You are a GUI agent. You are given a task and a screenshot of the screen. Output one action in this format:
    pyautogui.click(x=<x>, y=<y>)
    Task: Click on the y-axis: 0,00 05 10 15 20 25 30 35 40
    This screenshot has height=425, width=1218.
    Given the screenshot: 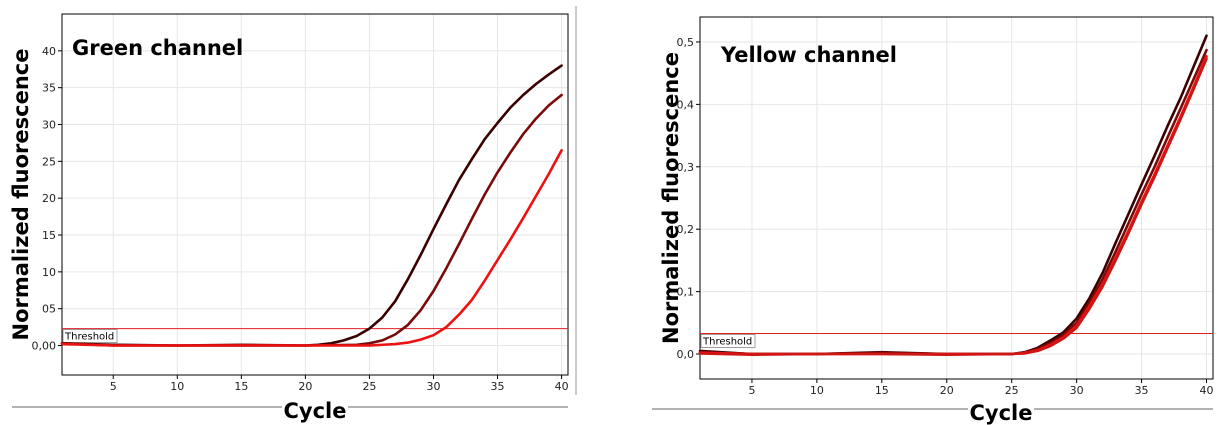 What is the action you would take?
    pyautogui.click(x=47, y=199)
    